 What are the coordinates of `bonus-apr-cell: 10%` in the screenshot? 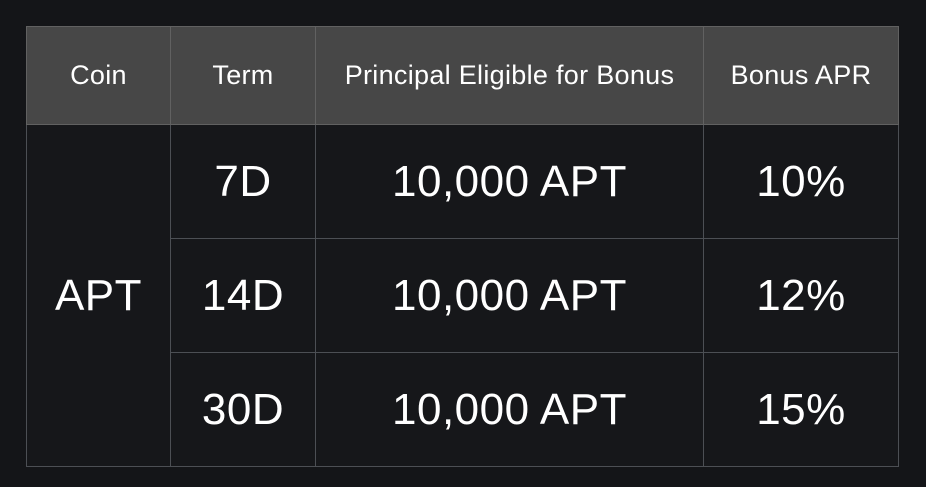 It's located at (801, 181).